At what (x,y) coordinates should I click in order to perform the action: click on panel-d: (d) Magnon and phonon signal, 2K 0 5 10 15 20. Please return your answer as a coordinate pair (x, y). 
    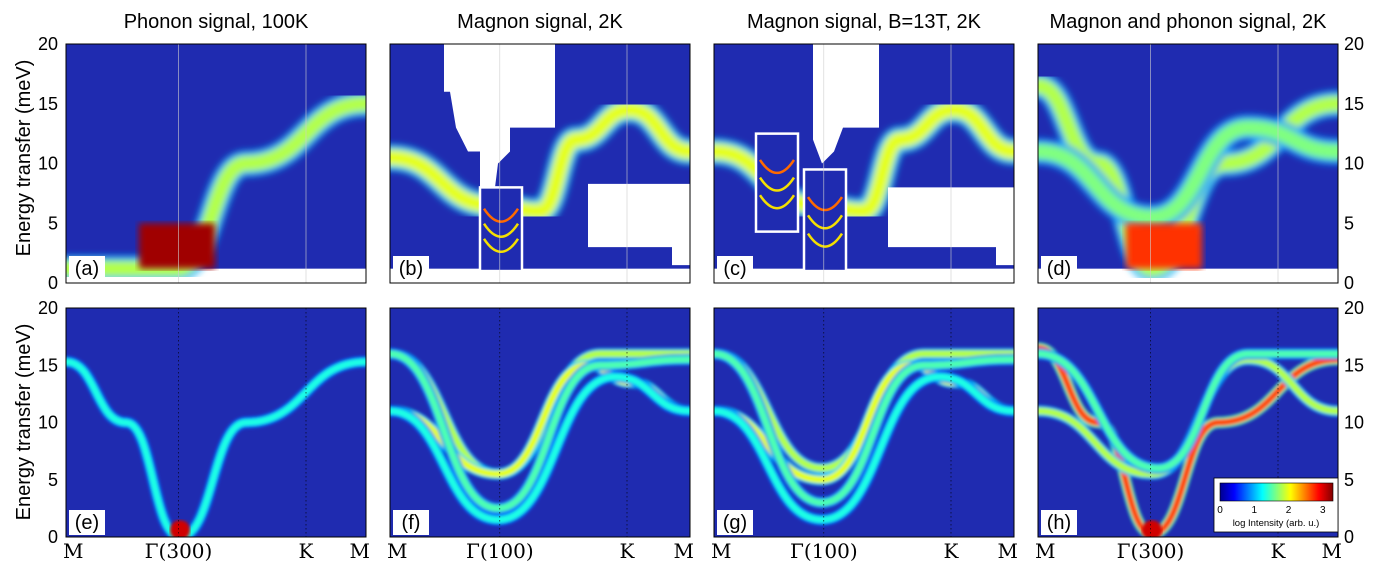
    Looking at the image, I should click on (1200, 152).